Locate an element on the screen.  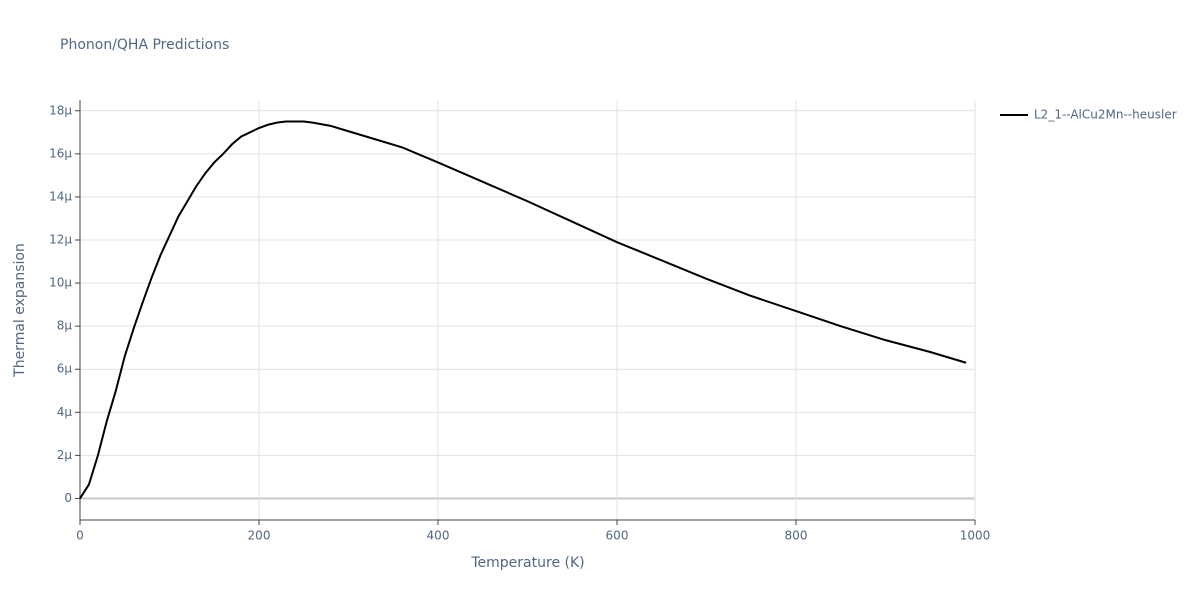
y-tick-label: 4μ is located at coordinates (65, 412).